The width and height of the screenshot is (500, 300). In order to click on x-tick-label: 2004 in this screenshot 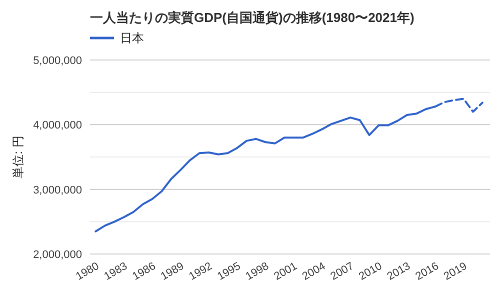, I will do `click(314, 271)`.